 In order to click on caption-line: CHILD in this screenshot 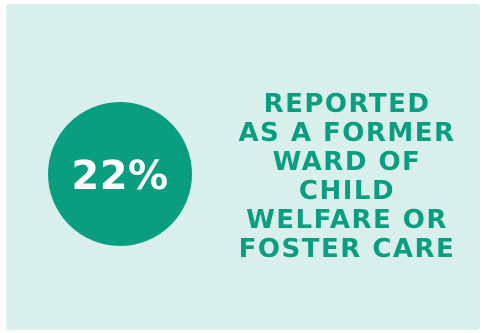, I will do `click(347, 191)`.